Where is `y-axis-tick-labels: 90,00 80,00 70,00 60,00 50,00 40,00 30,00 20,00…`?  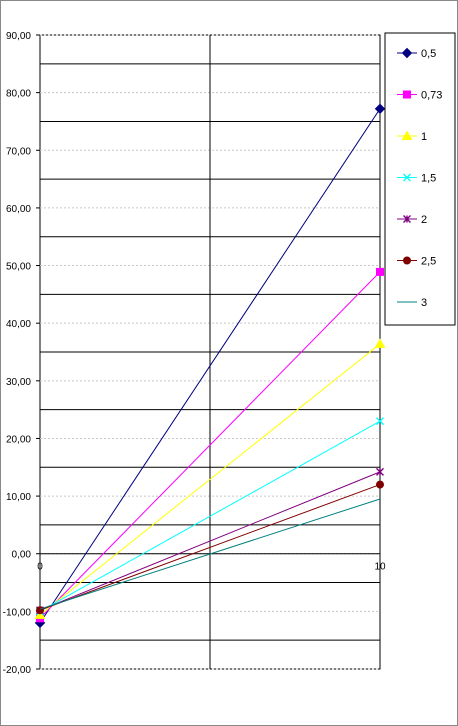 y-axis-tick-labels: 90,00 80,00 70,00 60,00 50,00 40,00 30,00 20,00… is located at coordinates (17, 353).